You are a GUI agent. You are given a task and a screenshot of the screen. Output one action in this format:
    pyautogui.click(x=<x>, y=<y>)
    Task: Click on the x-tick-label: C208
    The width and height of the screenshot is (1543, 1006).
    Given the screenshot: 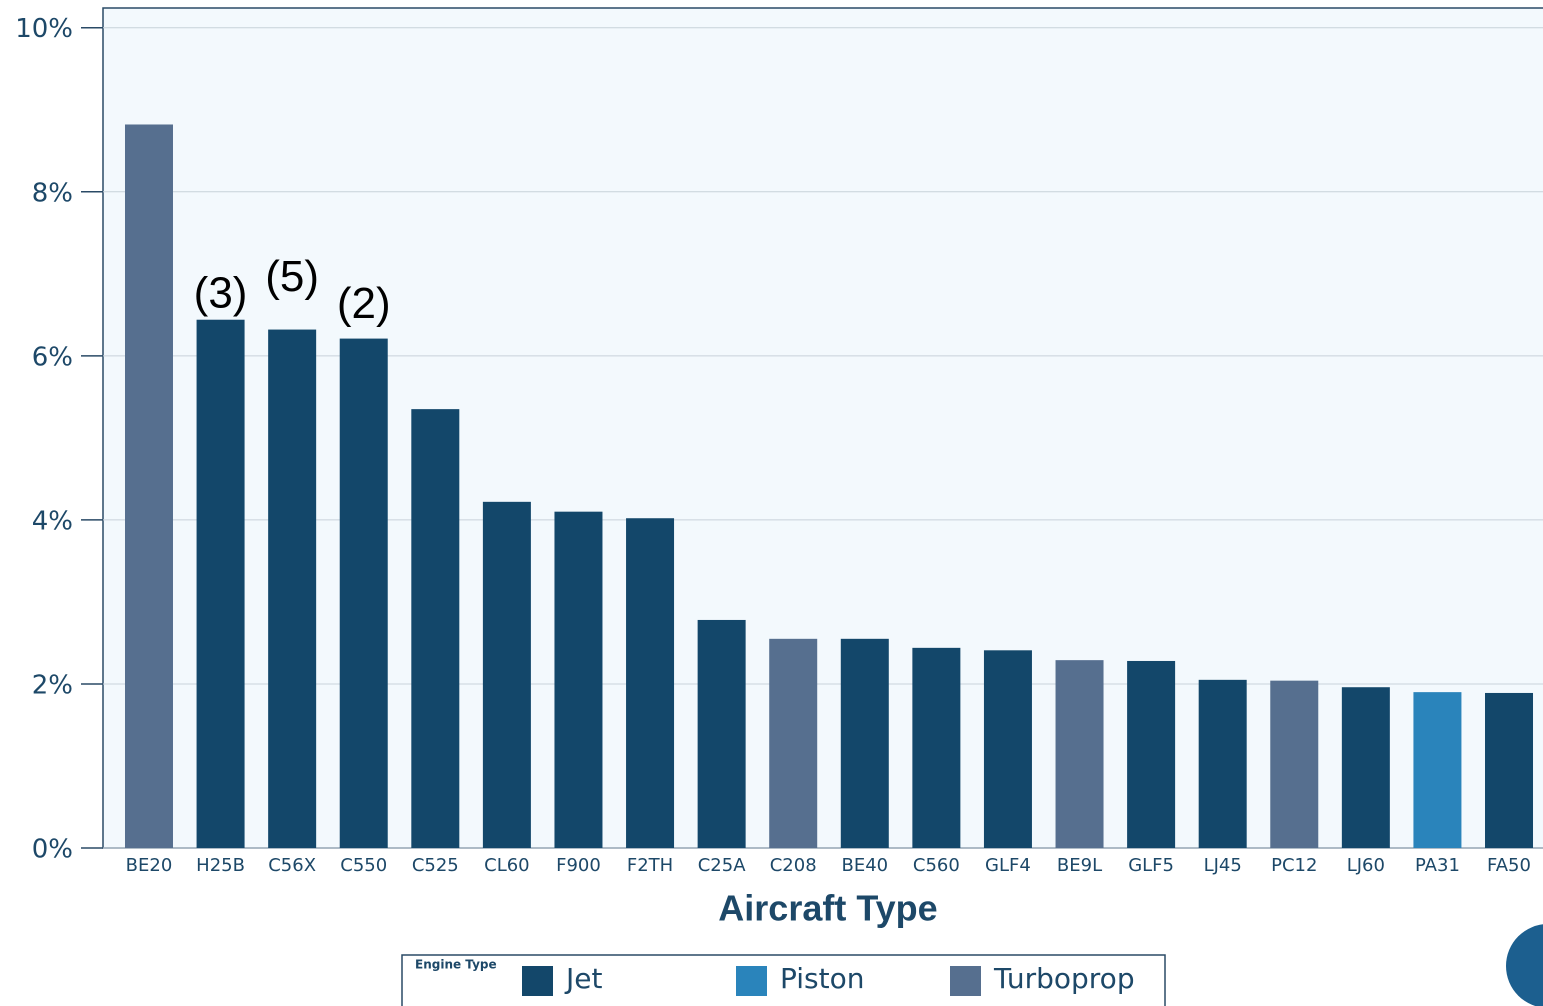 What is the action you would take?
    pyautogui.click(x=793, y=865)
    